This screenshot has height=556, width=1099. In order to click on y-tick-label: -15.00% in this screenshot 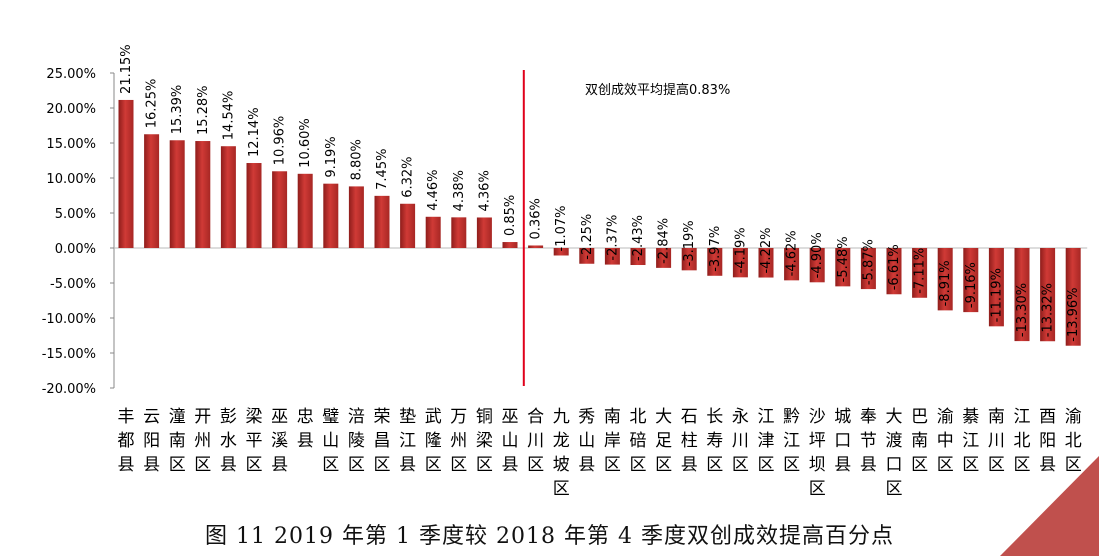, I will do `click(69, 354)`.